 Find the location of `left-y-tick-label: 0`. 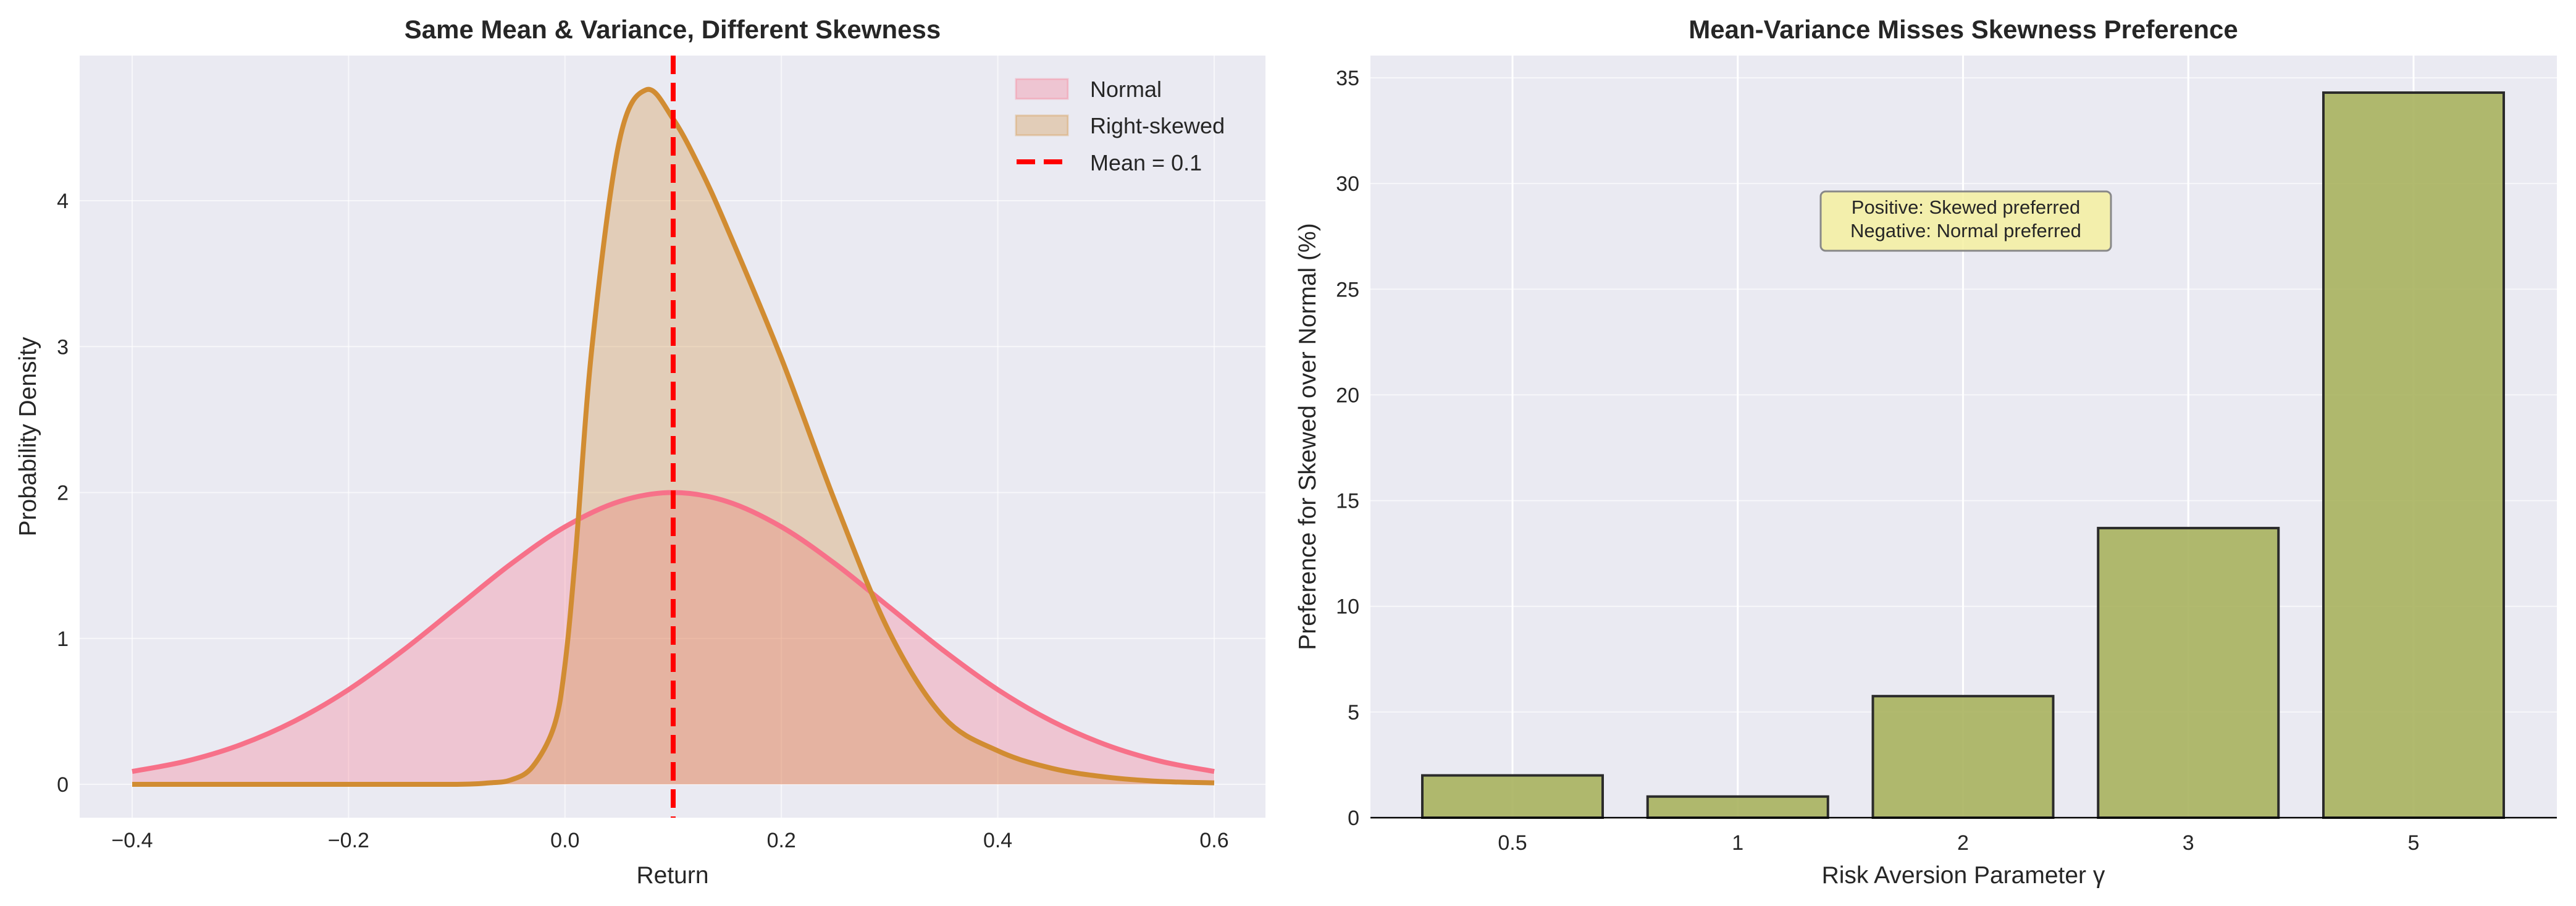

left-y-tick-label: 0 is located at coordinates (63, 785).